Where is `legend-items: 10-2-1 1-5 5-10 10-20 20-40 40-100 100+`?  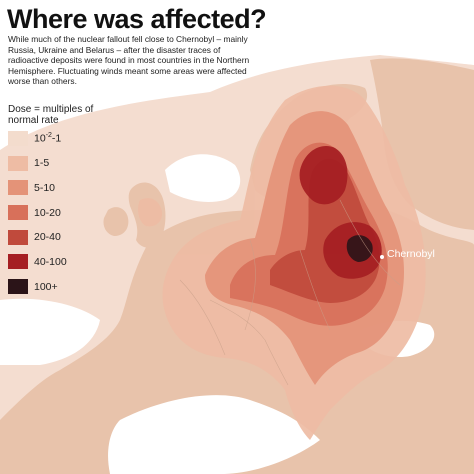 legend-items: 10-2-1 1-5 5-10 10-20 20-40 40-100 100+ is located at coordinates (63, 212).